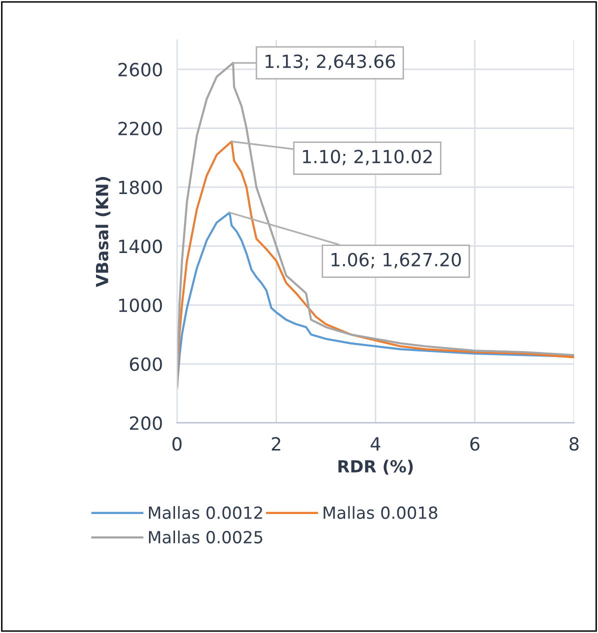 The height and width of the screenshot is (633, 598). What do you see at coordinates (205, 537) in the screenshot?
I see `legend-label: Mallas 0.0025` at bounding box center [205, 537].